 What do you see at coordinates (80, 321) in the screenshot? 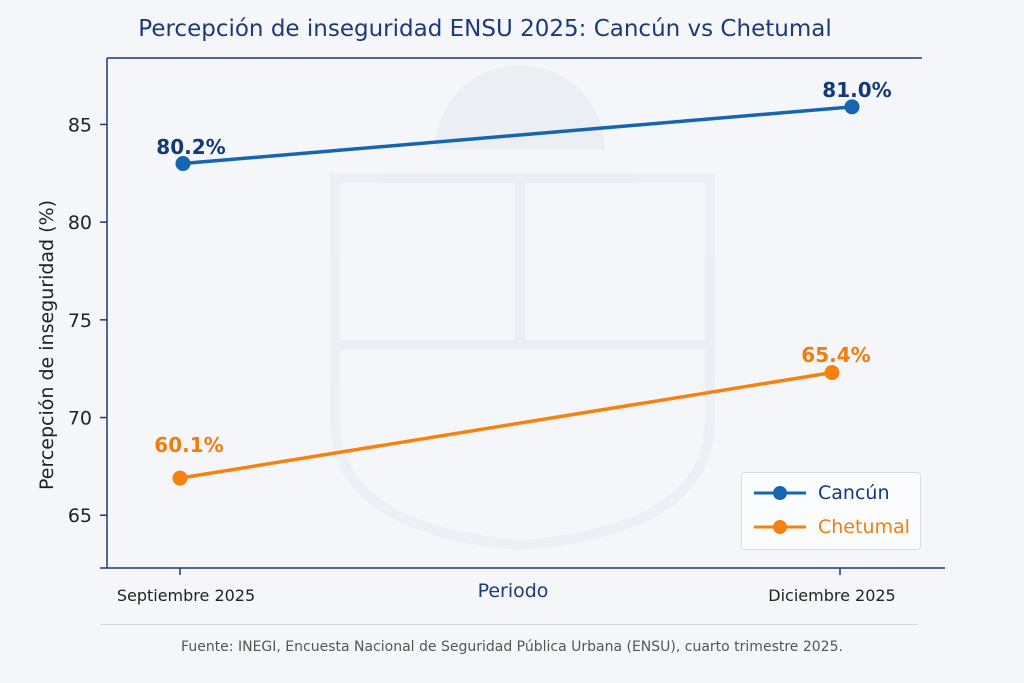
I see `y-tick-label: 75` at bounding box center [80, 321].